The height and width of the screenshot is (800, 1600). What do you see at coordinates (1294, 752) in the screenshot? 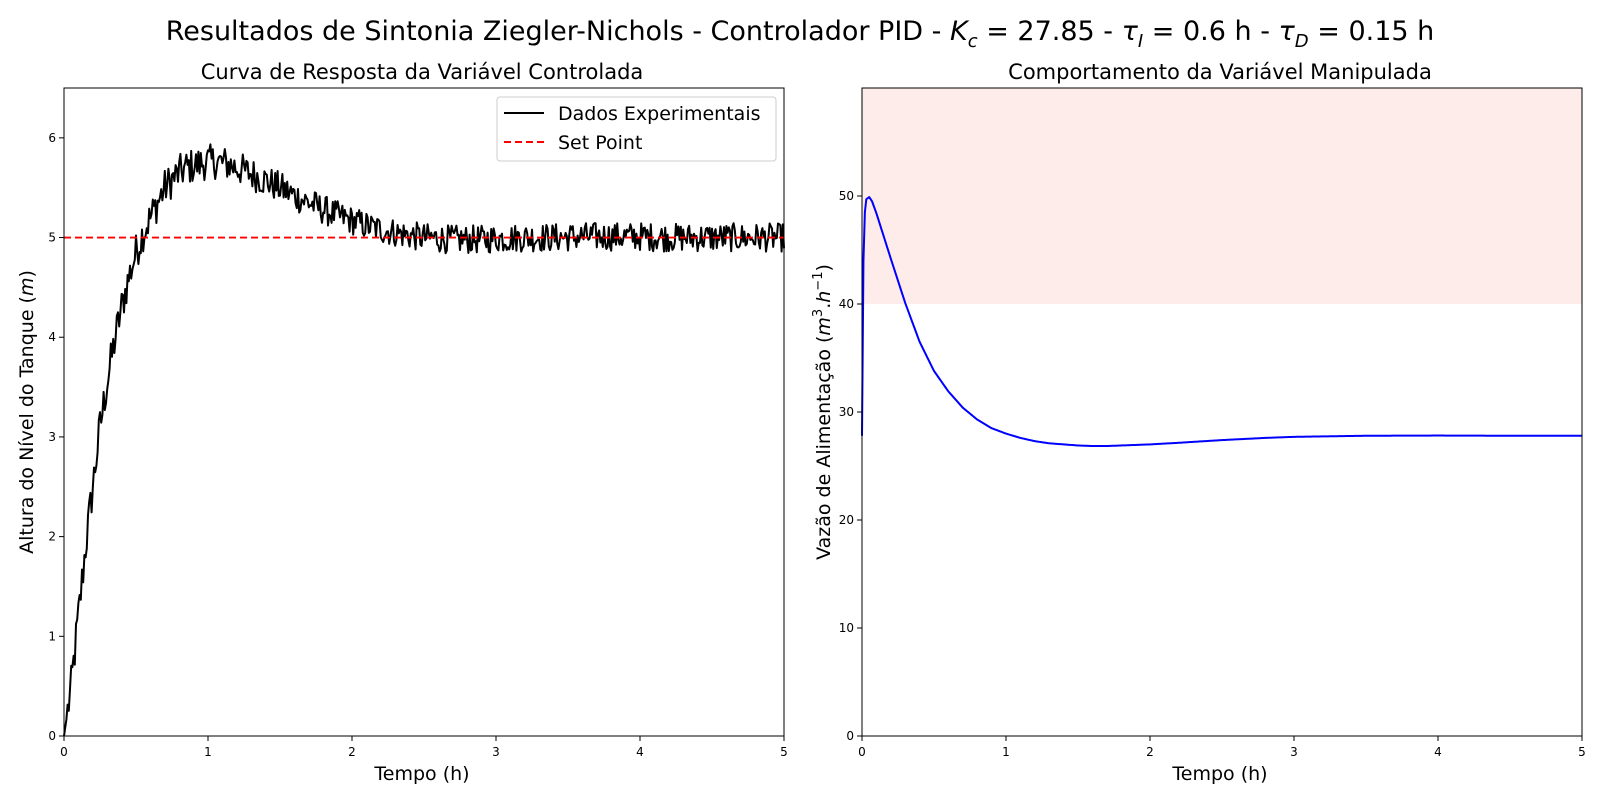
I see `right-x-tick-label: 3` at bounding box center [1294, 752].